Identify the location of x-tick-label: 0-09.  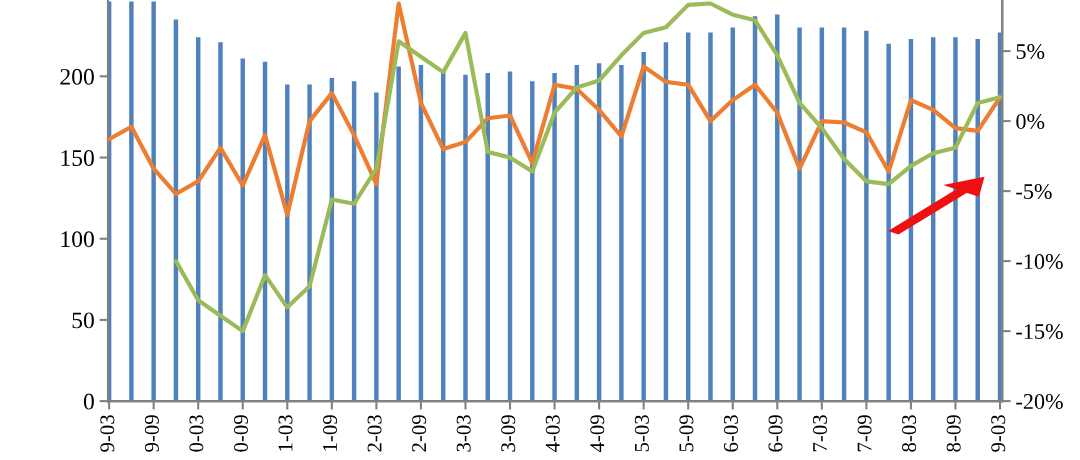
(240, 433).